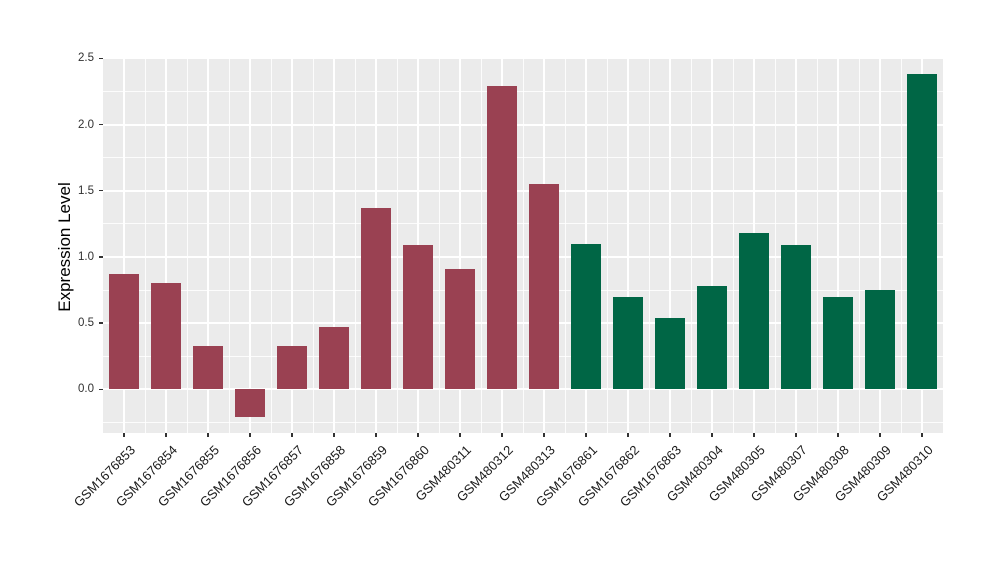  I want to click on y-tick-label: 1.5, so click(86, 190).